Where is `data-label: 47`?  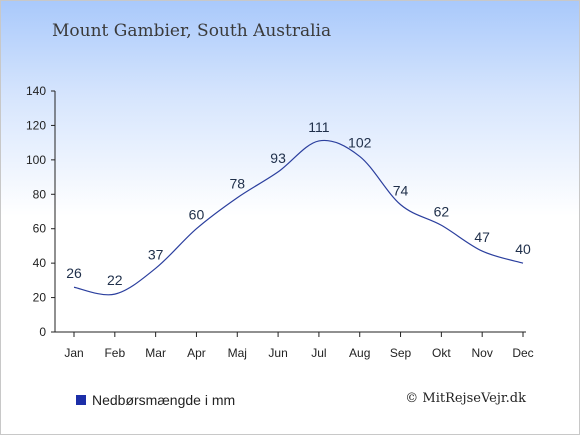
data-label: 47 is located at coordinates (482, 237).